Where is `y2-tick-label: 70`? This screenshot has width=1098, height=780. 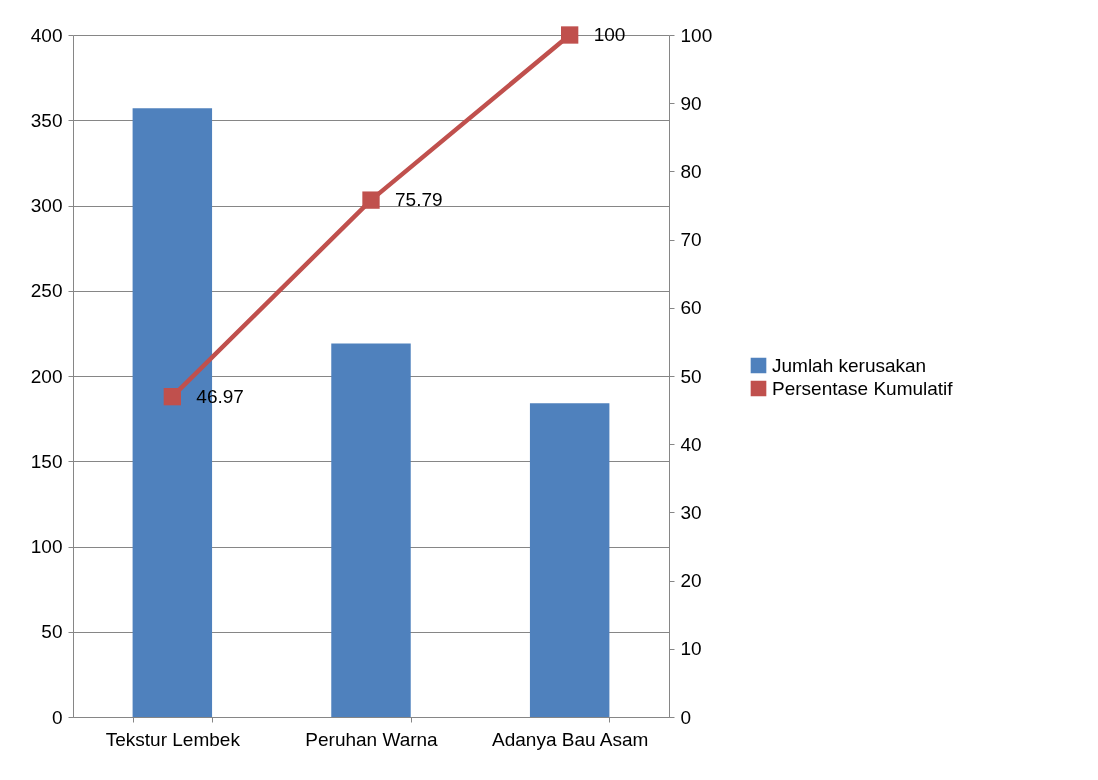 y2-tick-label: 70 is located at coordinates (691, 240).